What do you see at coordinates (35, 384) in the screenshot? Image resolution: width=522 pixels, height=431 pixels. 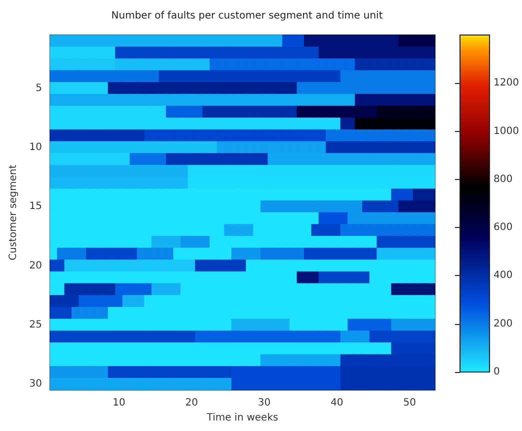 I see `y-tick-label: 30` at bounding box center [35, 384].